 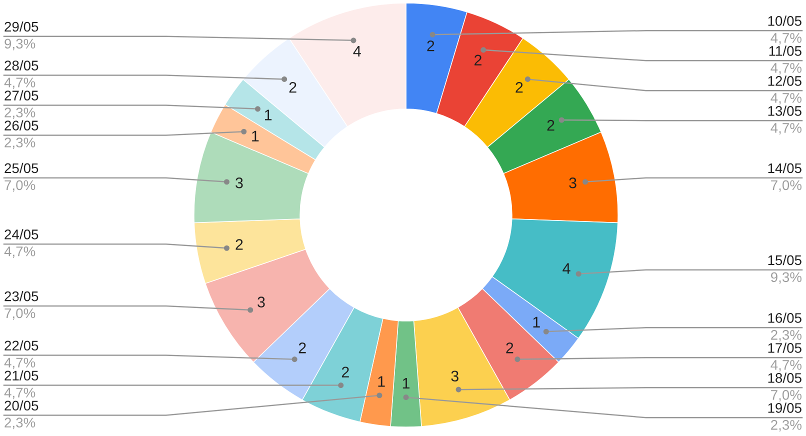 What do you see at coordinates (21, 95) in the screenshot?
I see `slice-label: 27/05` at bounding box center [21, 95].